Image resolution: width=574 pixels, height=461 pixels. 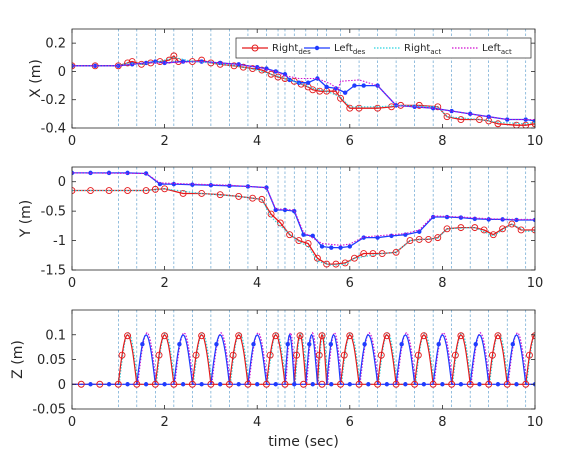 I want to click on legend: Rightdes Leftdes Rightact Leftact, so click(x=383, y=48).